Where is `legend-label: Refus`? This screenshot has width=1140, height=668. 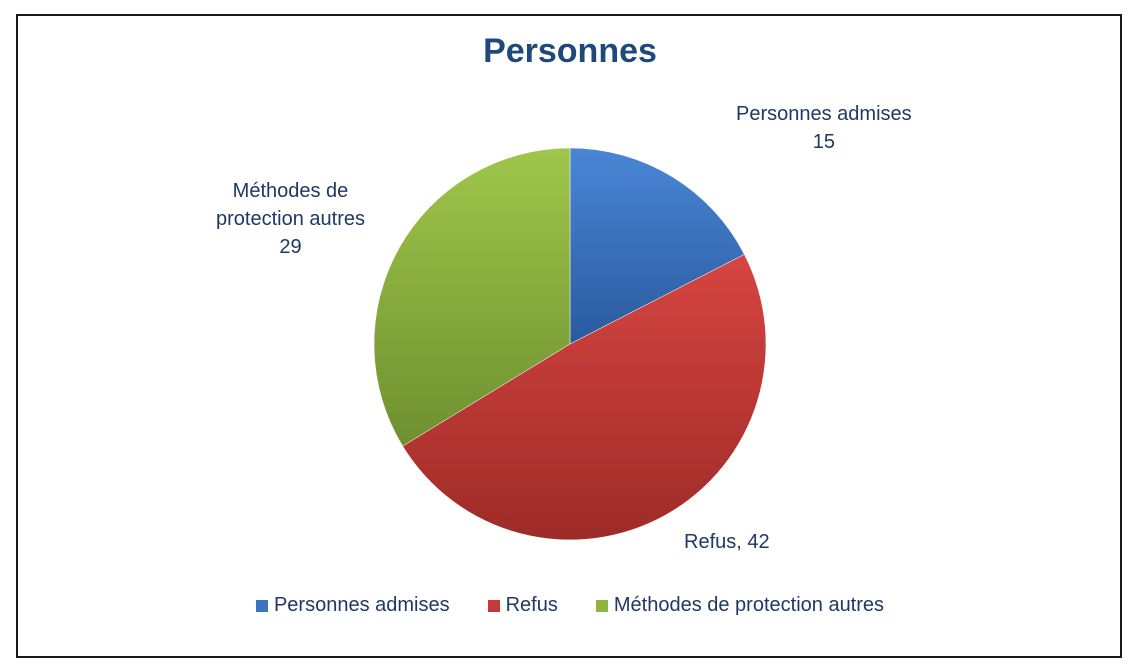 legend-label: Refus is located at coordinates (531, 605).